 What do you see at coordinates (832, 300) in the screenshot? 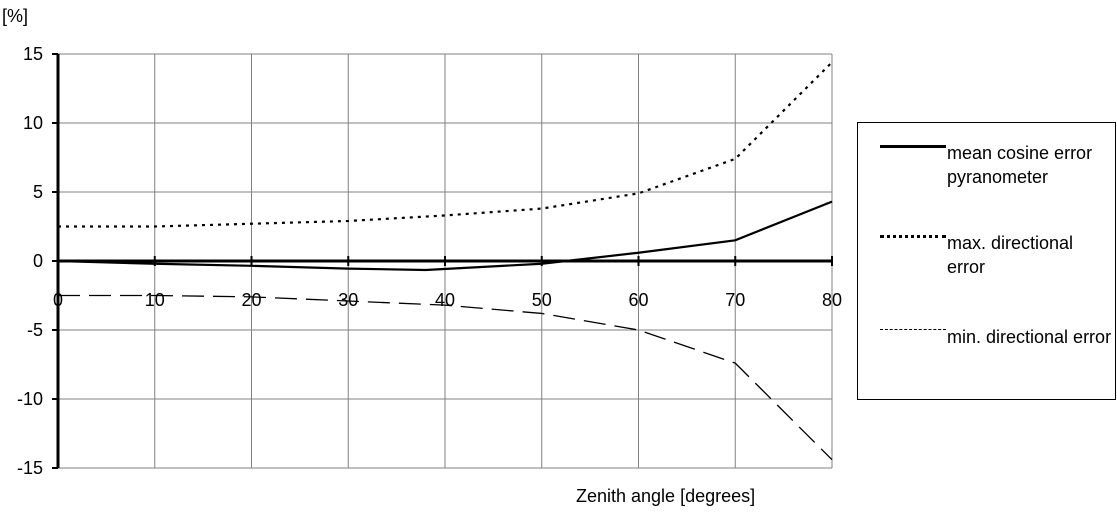
I see `x-tick-label: 80` at bounding box center [832, 300].